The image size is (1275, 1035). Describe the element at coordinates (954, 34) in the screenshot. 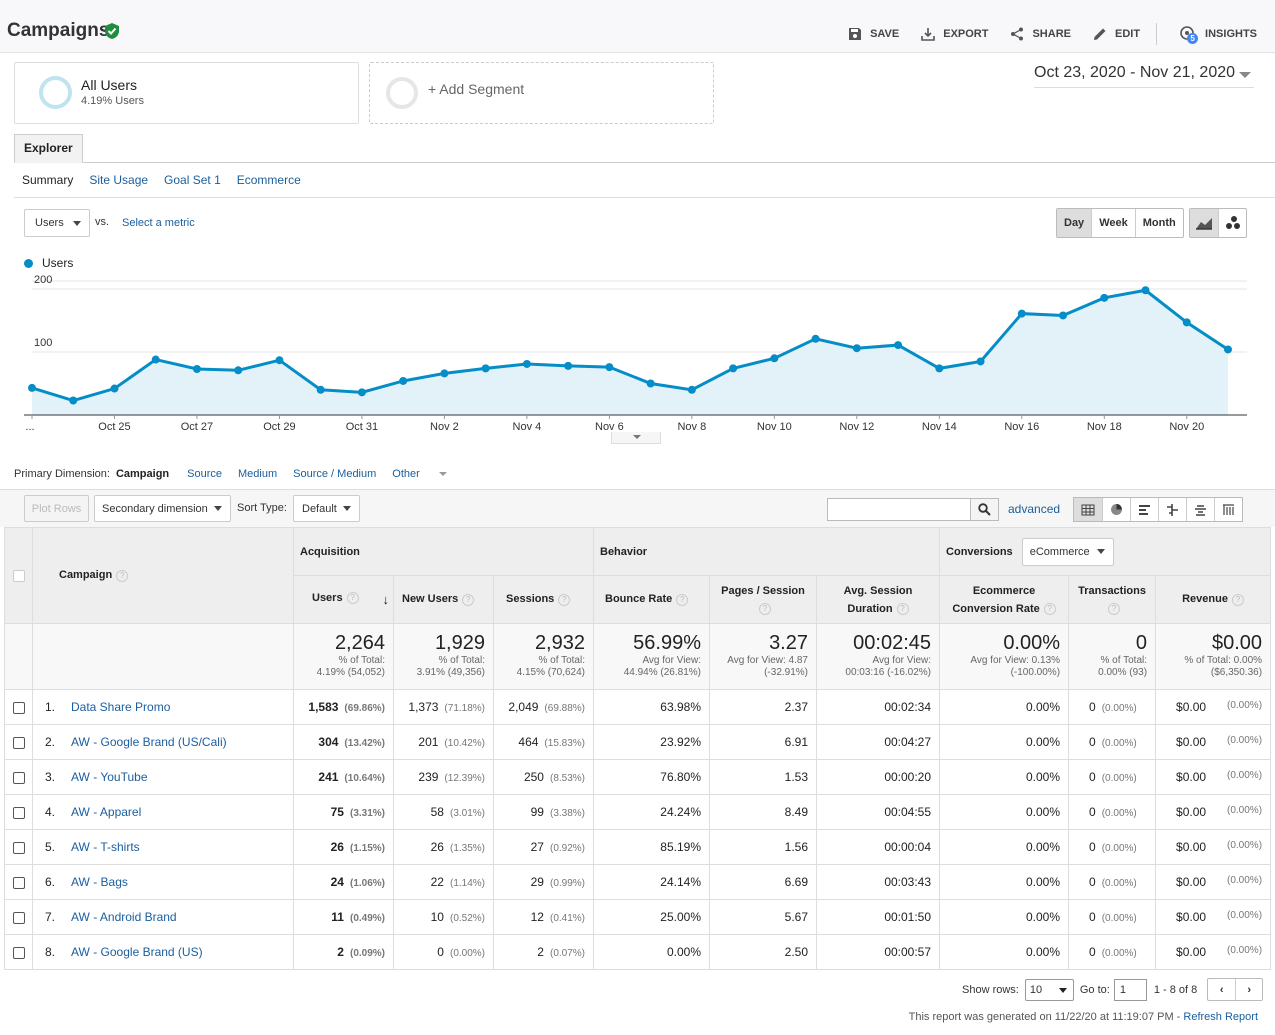

I see `export-button: EXPORT` at that location.